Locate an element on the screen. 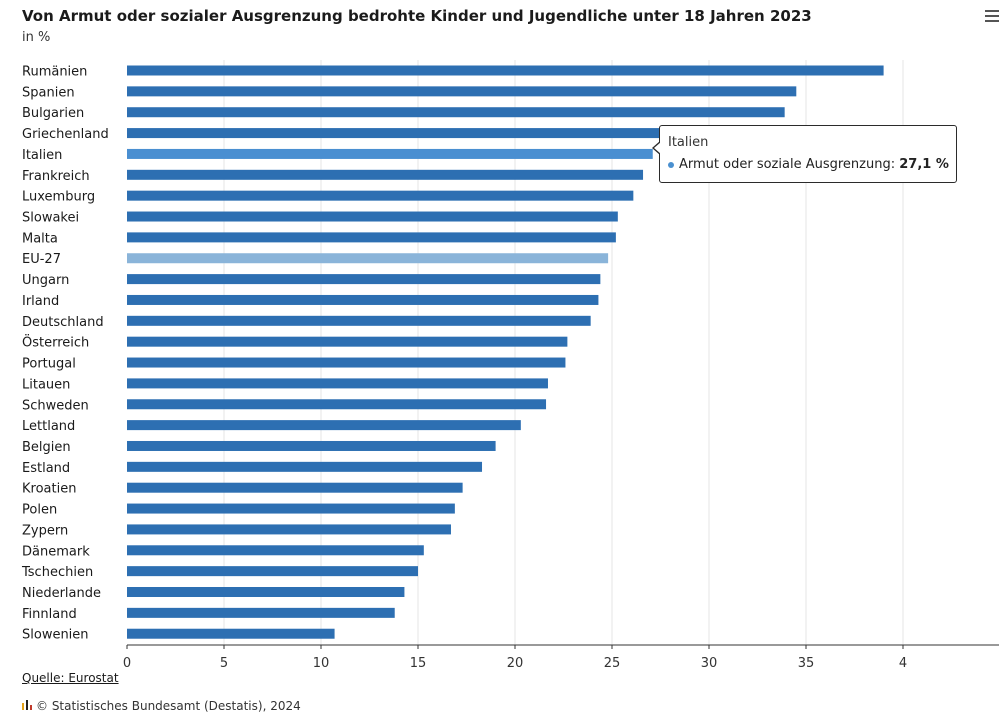 Image resolution: width=999 pixels, height=713 pixels. x-tick-label: 25 is located at coordinates (612, 663).